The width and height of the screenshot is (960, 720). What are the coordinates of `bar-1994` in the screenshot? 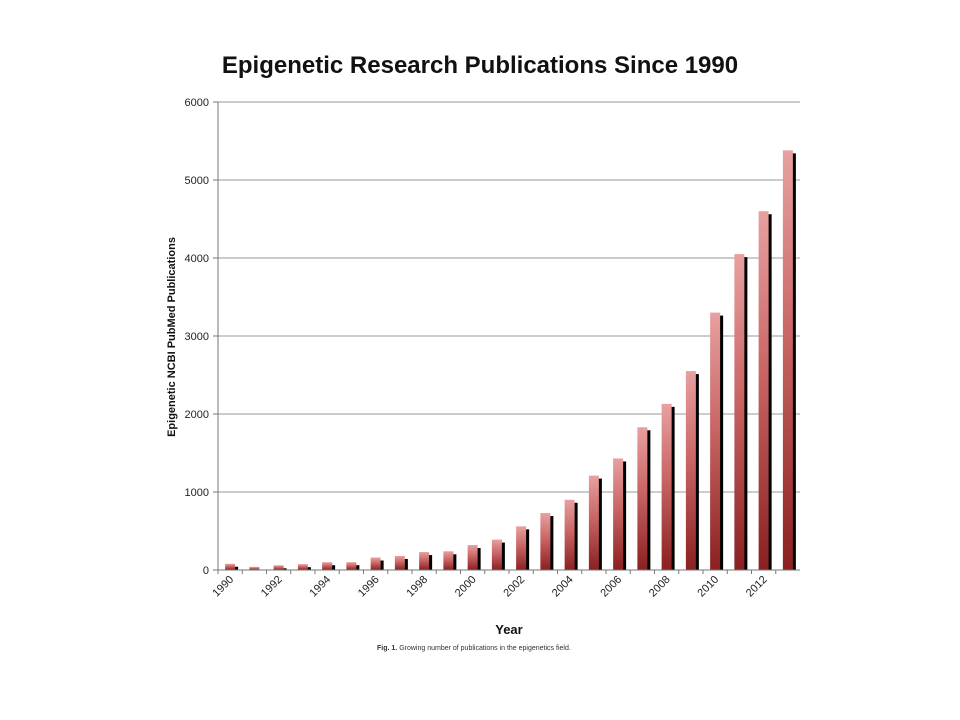 It's located at (327, 566).